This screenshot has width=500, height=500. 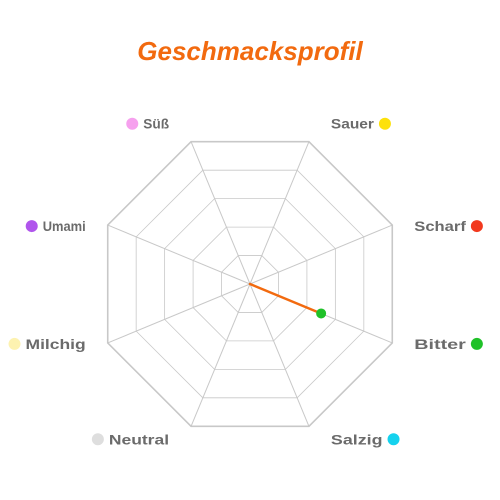 What do you see at coordinates (353, 124) in the screenshot?
I see `axis-label-1: Sauer` at bounding box center [353, 124].